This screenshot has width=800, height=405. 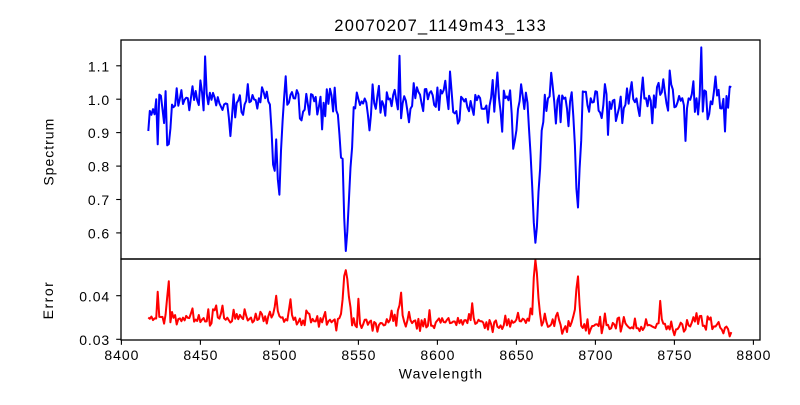 I want to click on svg-text: 8550, so click(x=358, y=355).